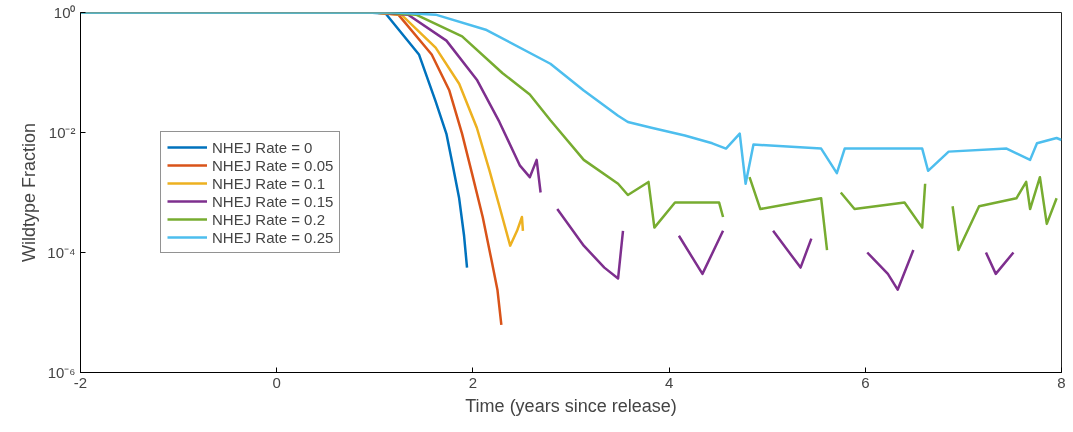  Describe the element at coordinates (473, 382) in the screenshot. I see `x-tick-label: 2` at that location.